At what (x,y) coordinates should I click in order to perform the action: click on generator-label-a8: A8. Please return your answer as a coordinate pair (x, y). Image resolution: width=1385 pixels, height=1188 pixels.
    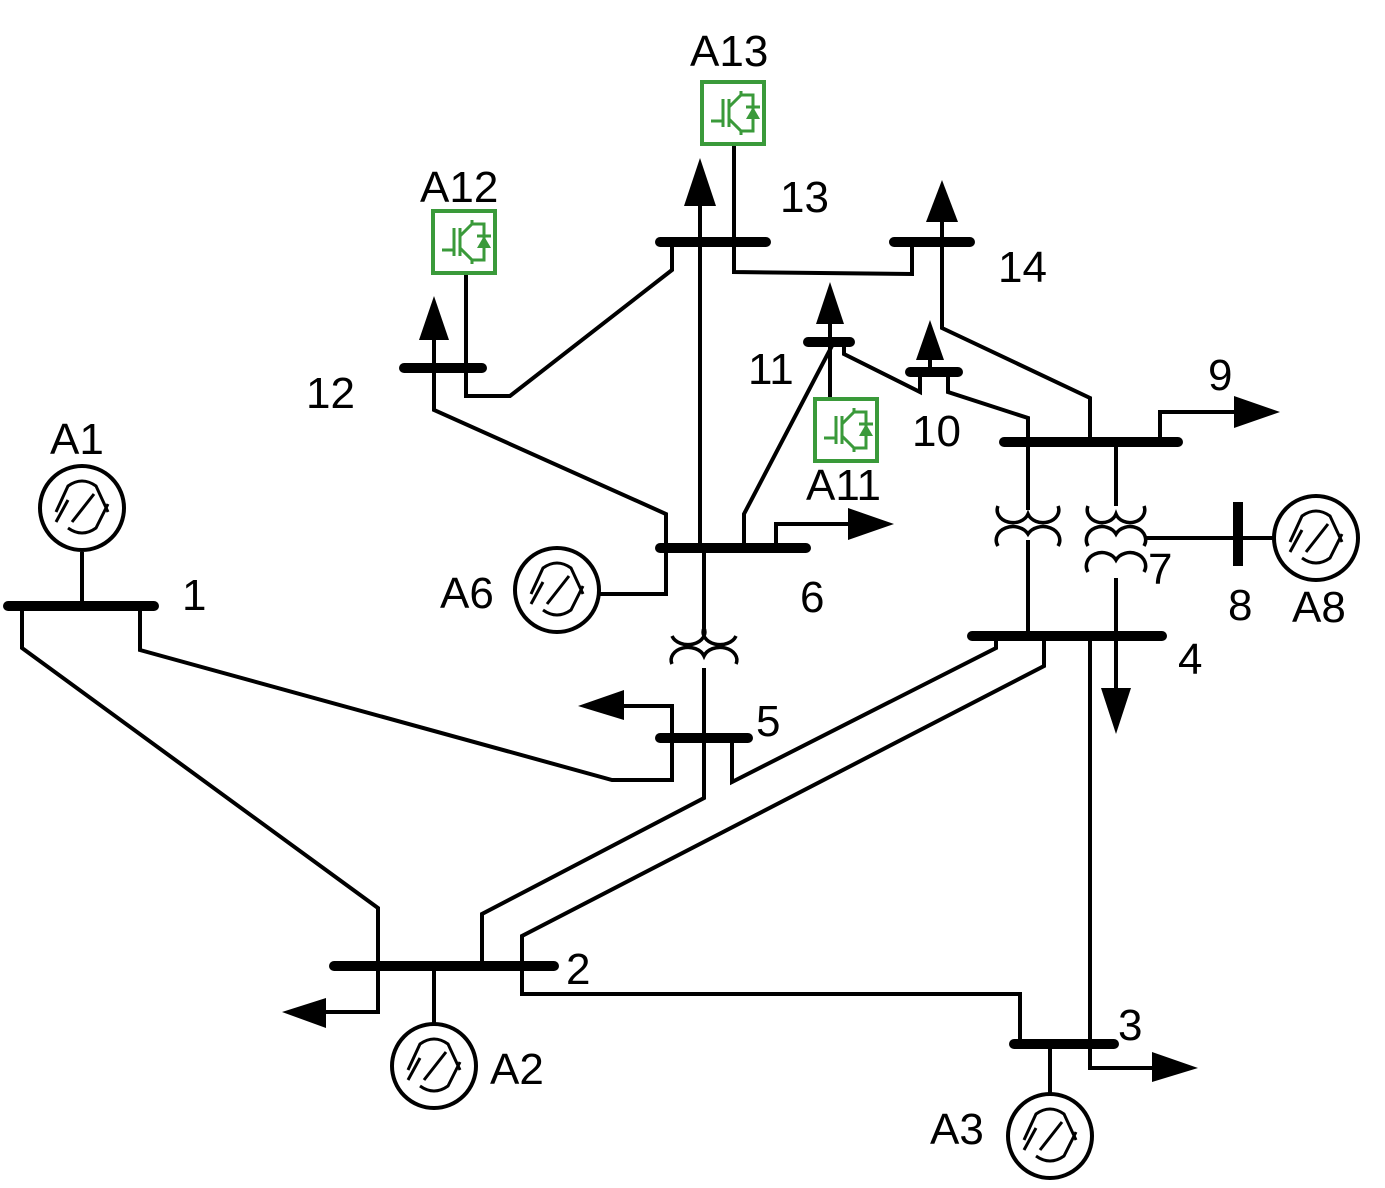
    Looking at the image, I should click on (1319, 607).